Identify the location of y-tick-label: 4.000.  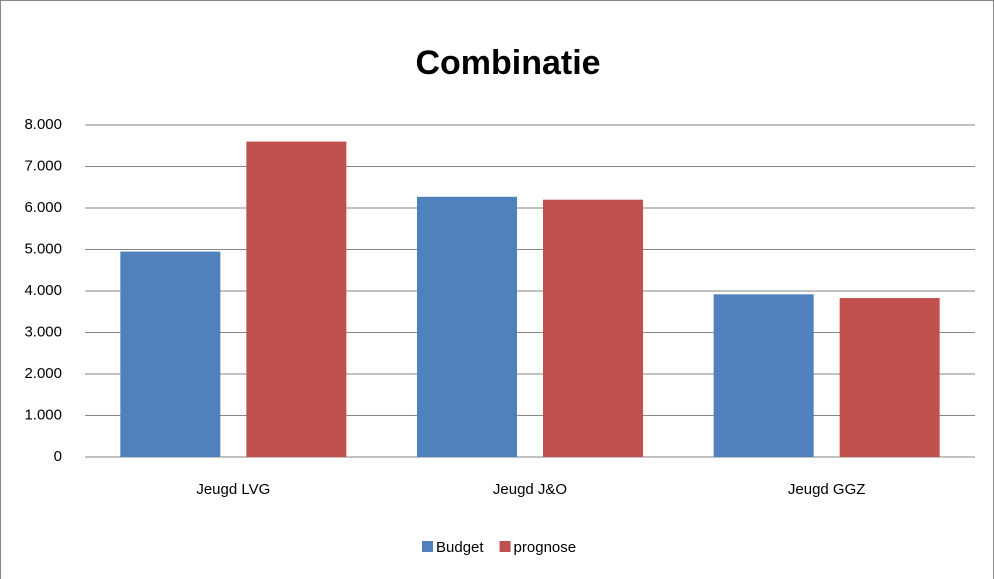
(43, 290).